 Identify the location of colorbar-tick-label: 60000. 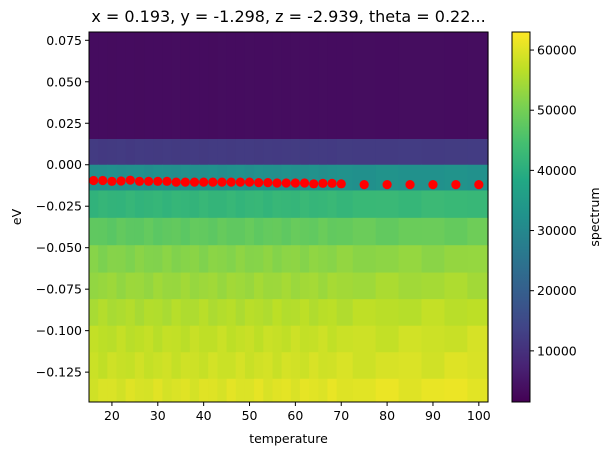
(557, 50).